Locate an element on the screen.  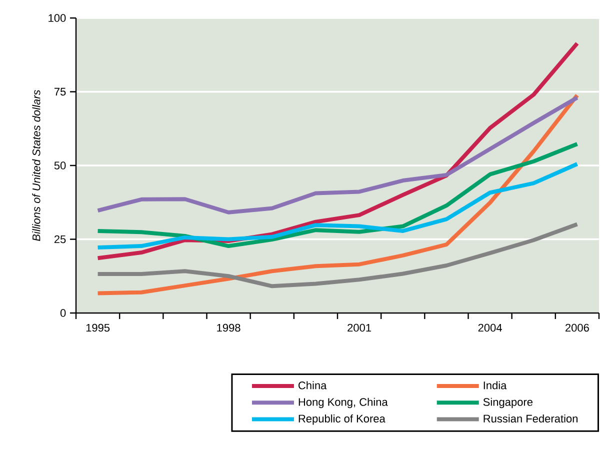
legend-label: Hong Kong, China is located at coordinates (343, 403).